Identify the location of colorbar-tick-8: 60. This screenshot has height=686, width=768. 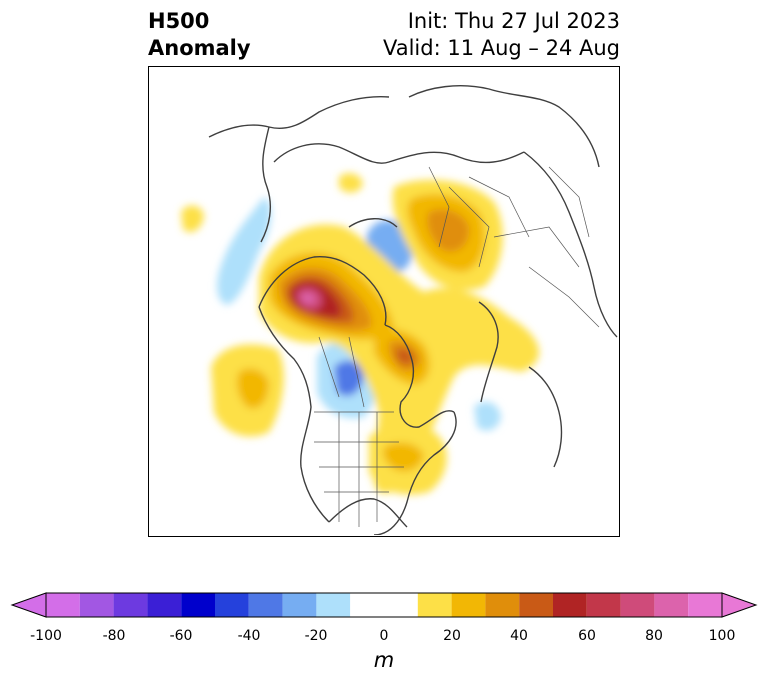
(587, 636).